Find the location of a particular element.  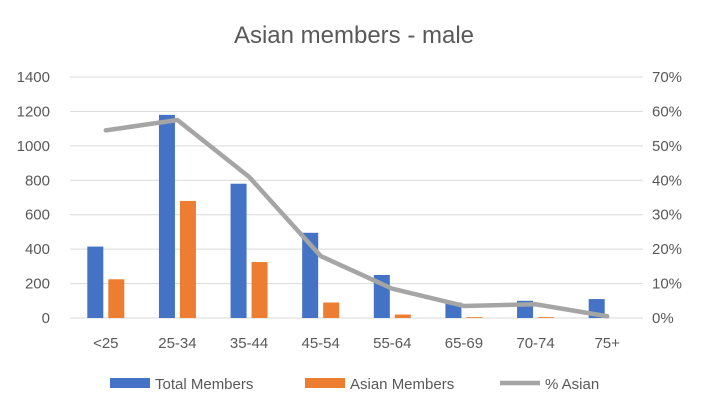

right-tick-label: 60% is located at coordinates (667, 111).